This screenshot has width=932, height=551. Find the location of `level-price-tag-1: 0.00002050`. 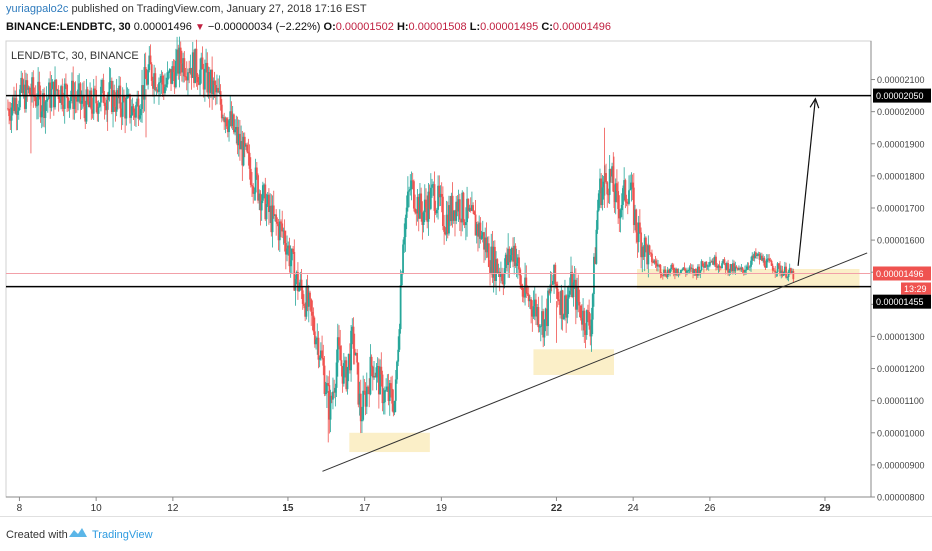

level-price-tag-1: 0.00002050 is located at coordinates (900, 96).